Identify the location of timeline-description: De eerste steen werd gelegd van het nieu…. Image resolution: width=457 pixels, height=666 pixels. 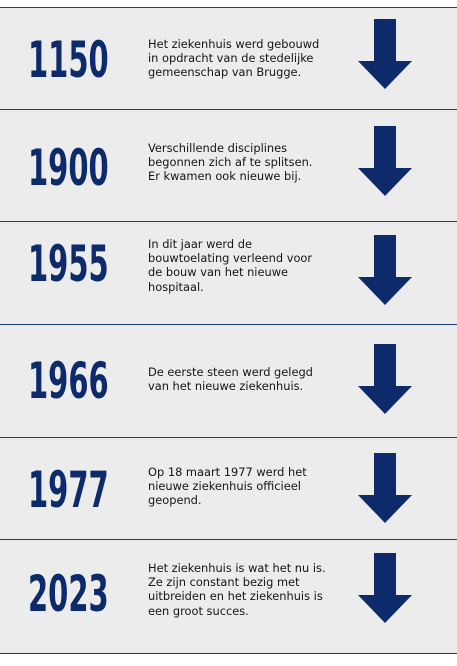
(230, 379).